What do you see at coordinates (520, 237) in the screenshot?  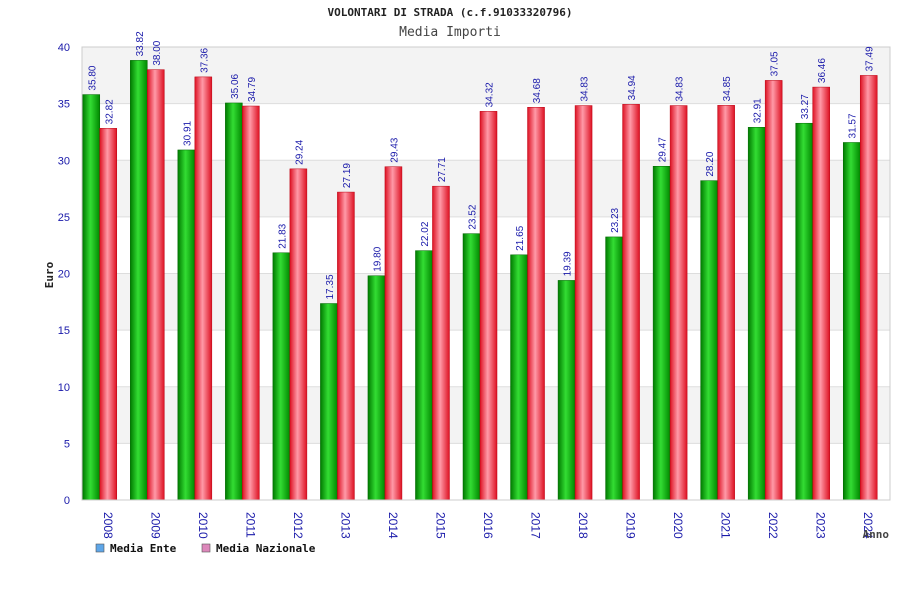 I see `data-label: 21.65` at bounding box center [520, 237].